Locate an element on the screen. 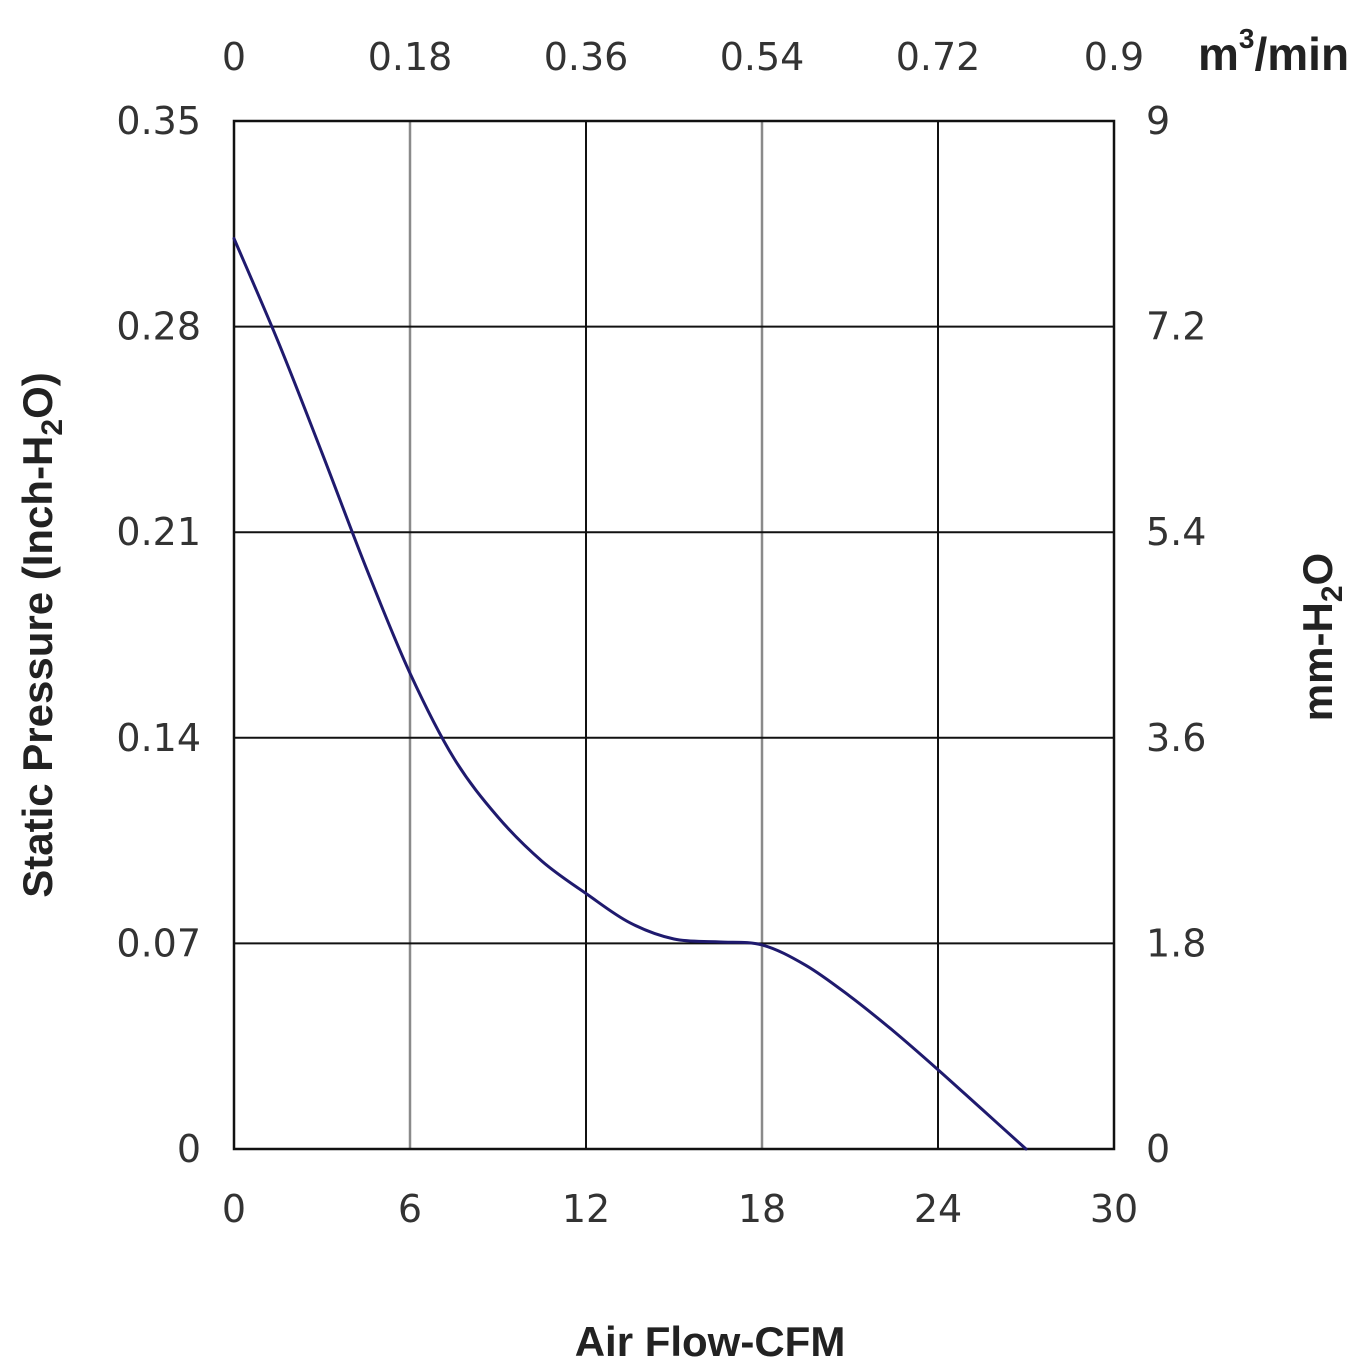  y-tick-label: 0.14 is located at coordinates (158, 738).